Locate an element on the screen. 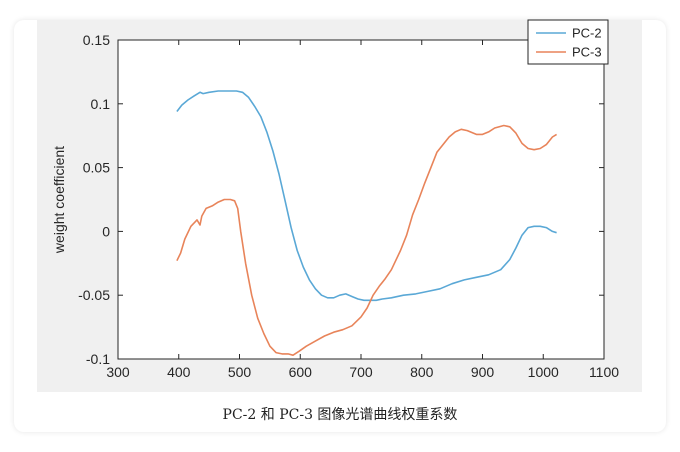 The image size is (680, 452). y-tick-label: -0.1 is located at coordinates (98, 359).